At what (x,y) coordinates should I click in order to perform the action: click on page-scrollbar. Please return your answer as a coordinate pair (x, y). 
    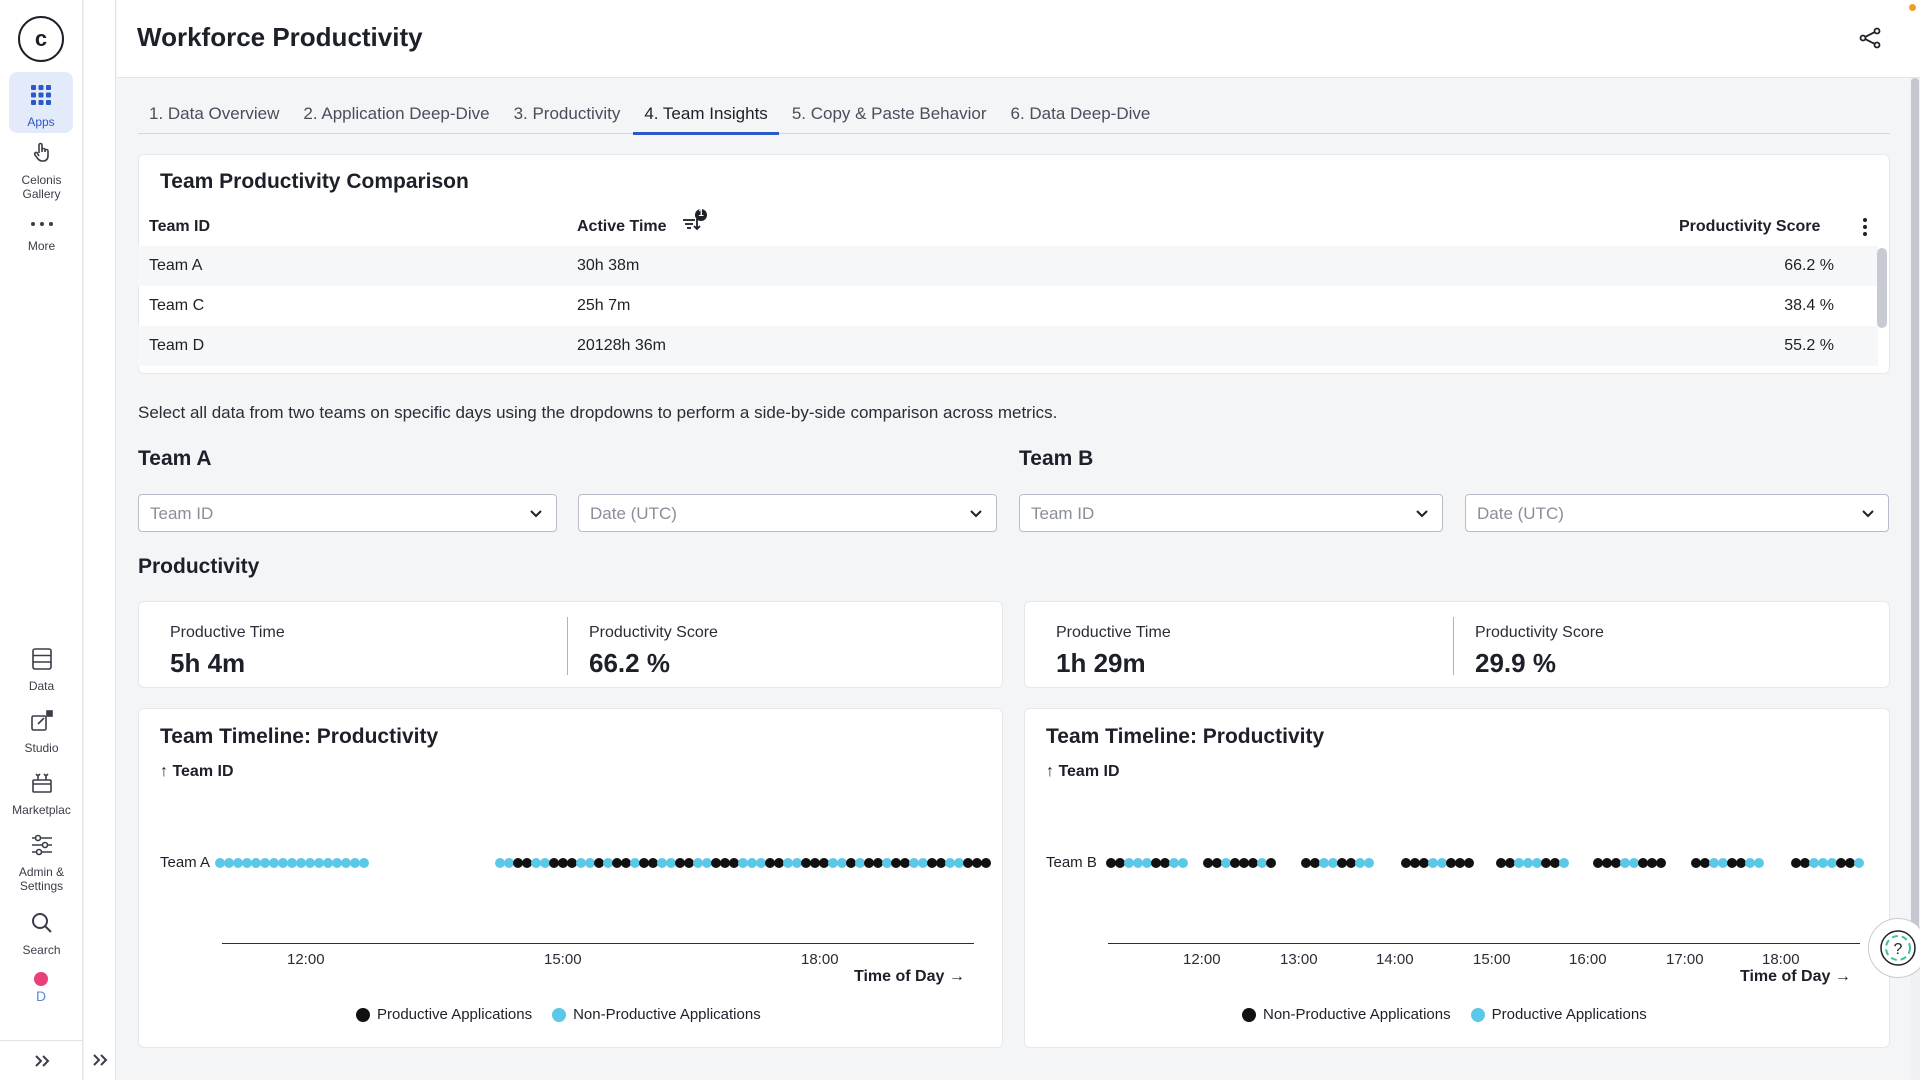
    Looking at the image, I should click on (1915, 579).